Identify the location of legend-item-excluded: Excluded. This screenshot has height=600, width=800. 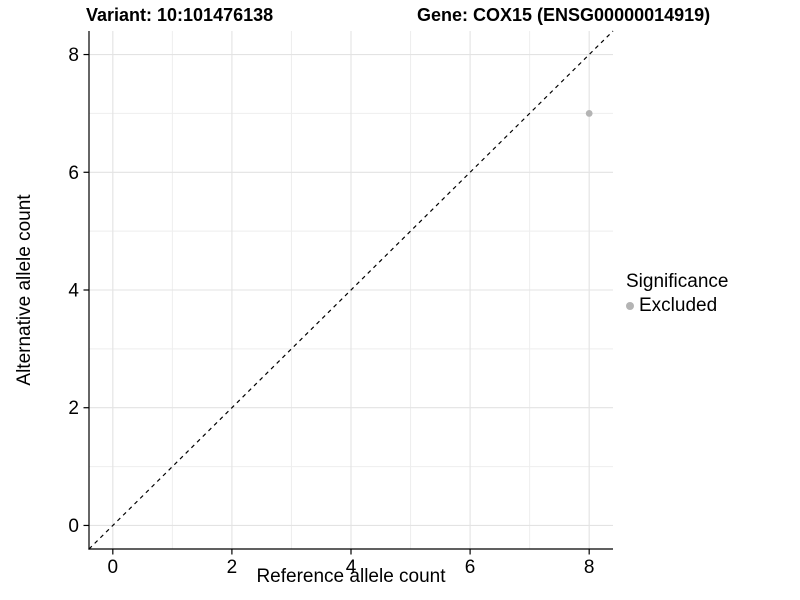
(677, 305).